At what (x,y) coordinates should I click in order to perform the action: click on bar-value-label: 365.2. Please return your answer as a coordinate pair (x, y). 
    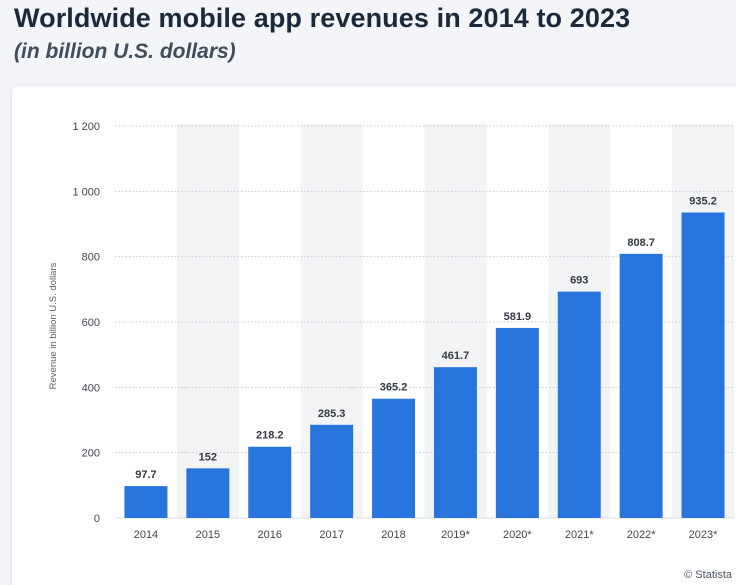
    Looking at the image, I should click on (394, 388).